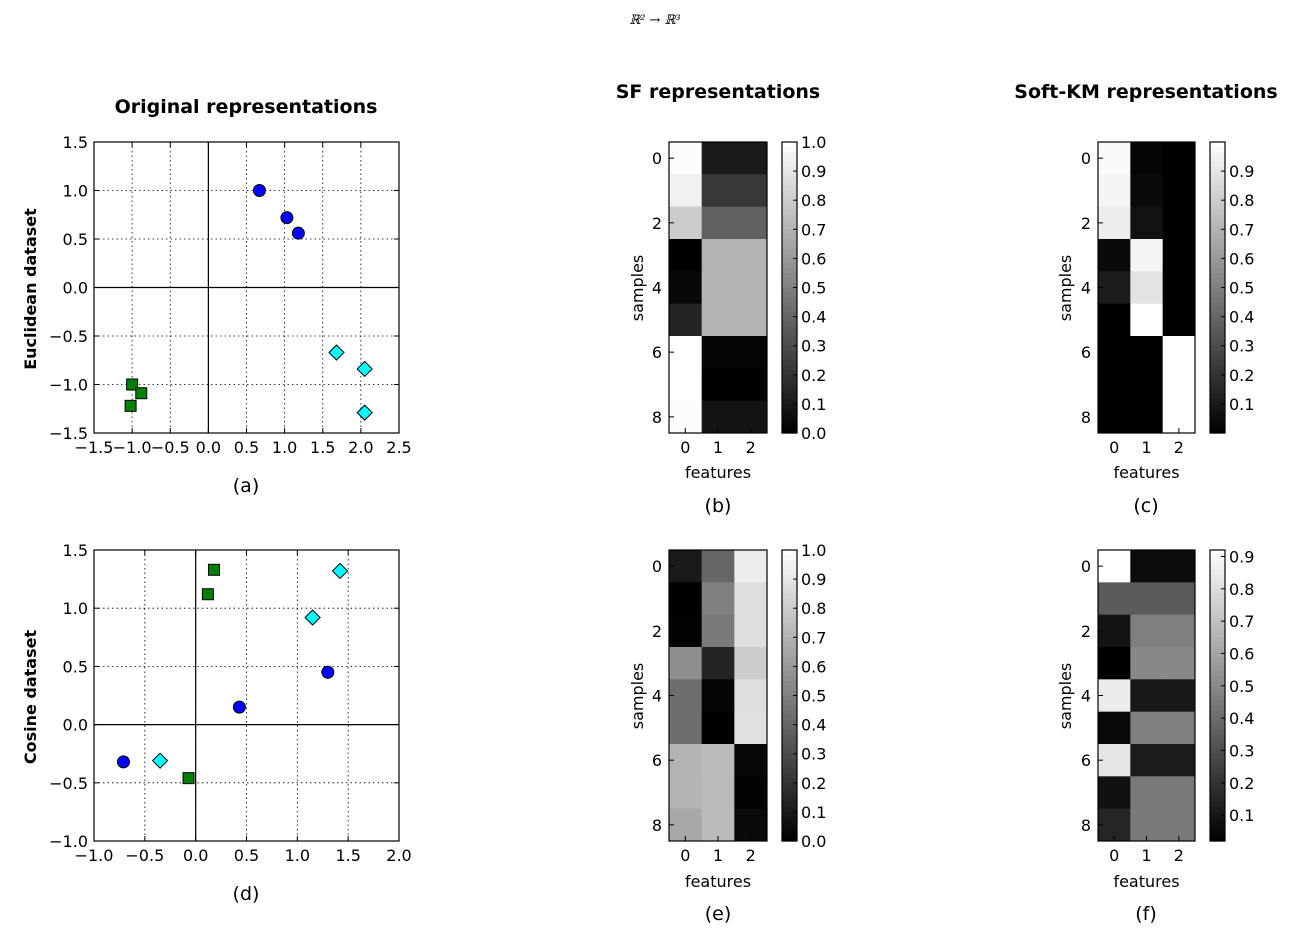 The height and width of the screenshot is (935, 1305). Describe the element at coordinates (75, 191) in the screenshot. I see `y-tick-label: 1.0` at that location.